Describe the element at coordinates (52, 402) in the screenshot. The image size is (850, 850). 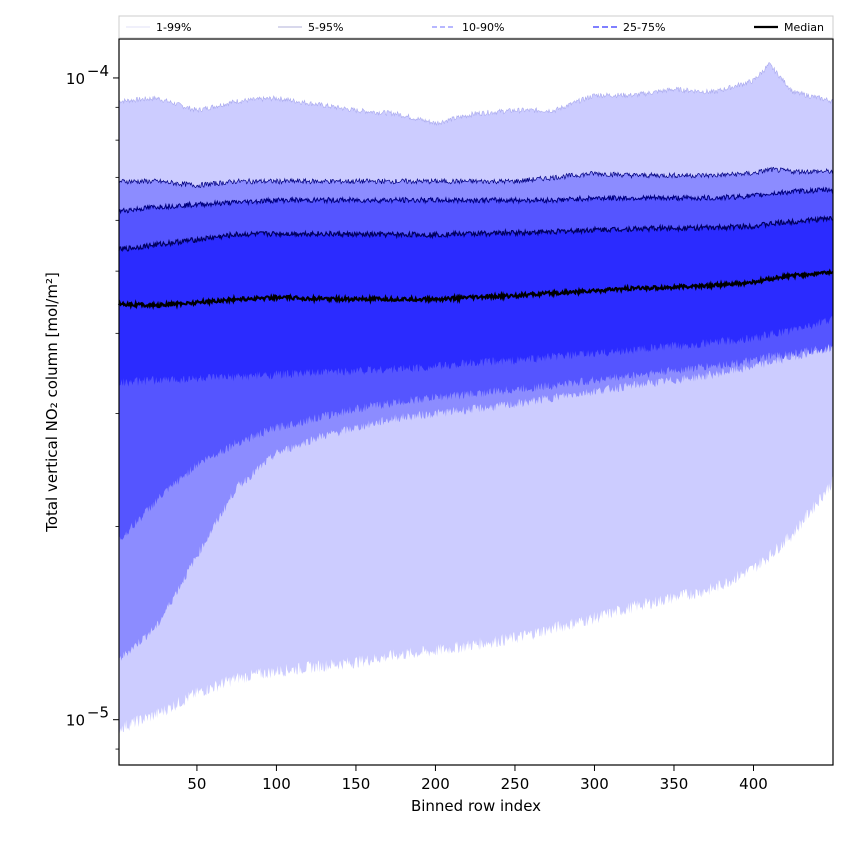
I see `y-axis-label: Total vertical NO₂ column [mol/m²]` at that location.